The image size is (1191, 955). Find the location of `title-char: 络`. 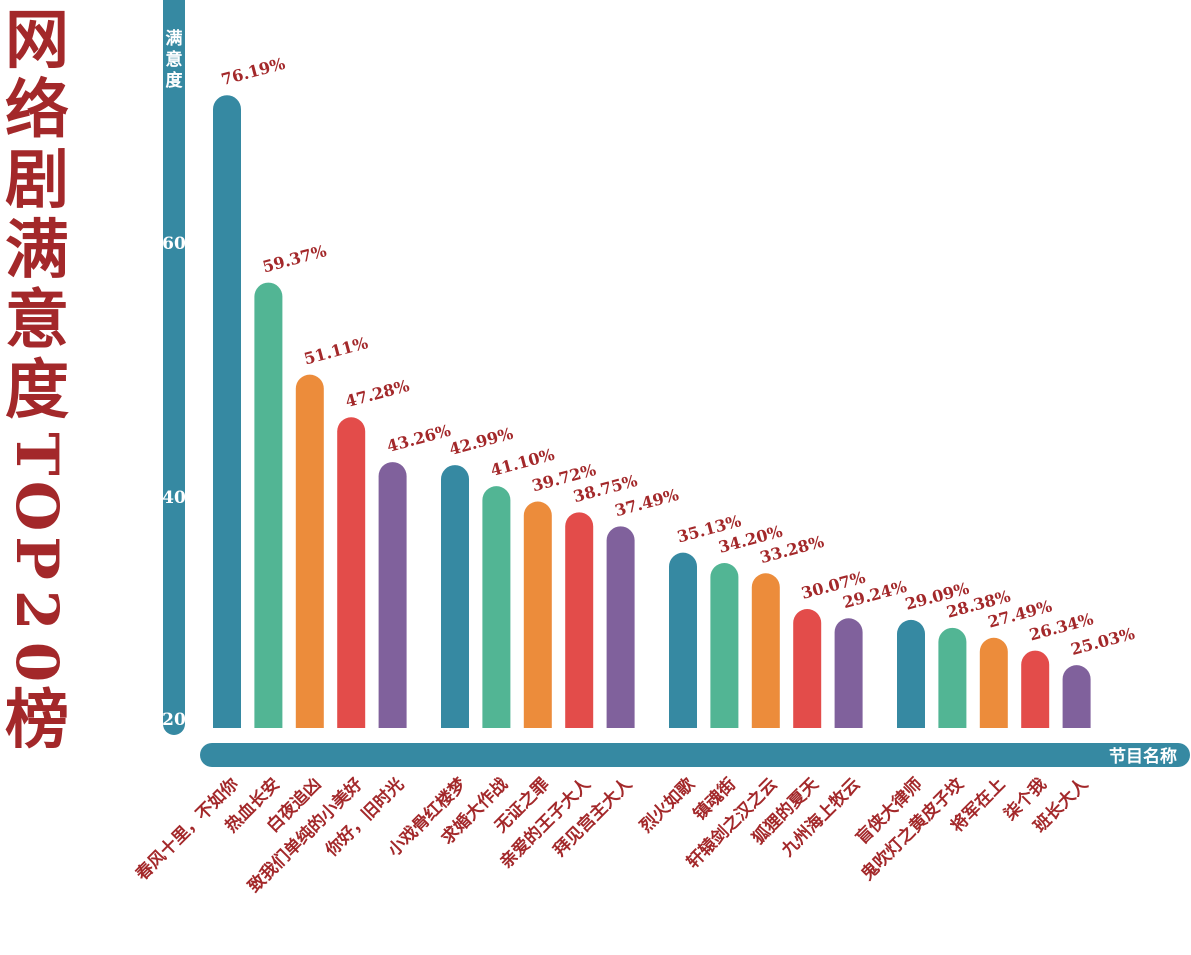

title-char: 络 is located at coordinates (37, 110).